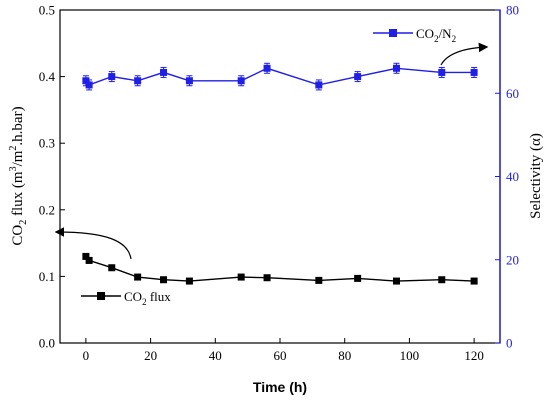 This screenshot has height=403, width=550. I want to click on right-y-tick-label: 60, so click(512, 93).